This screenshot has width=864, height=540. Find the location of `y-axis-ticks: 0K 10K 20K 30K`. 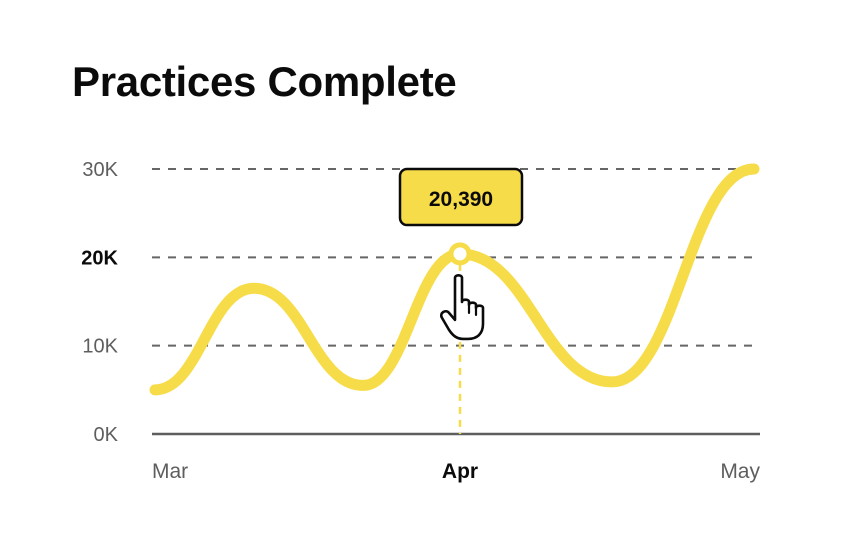

y-axis-ticks: 0K 10K 20K 30K is located at coordinates (99, 302).